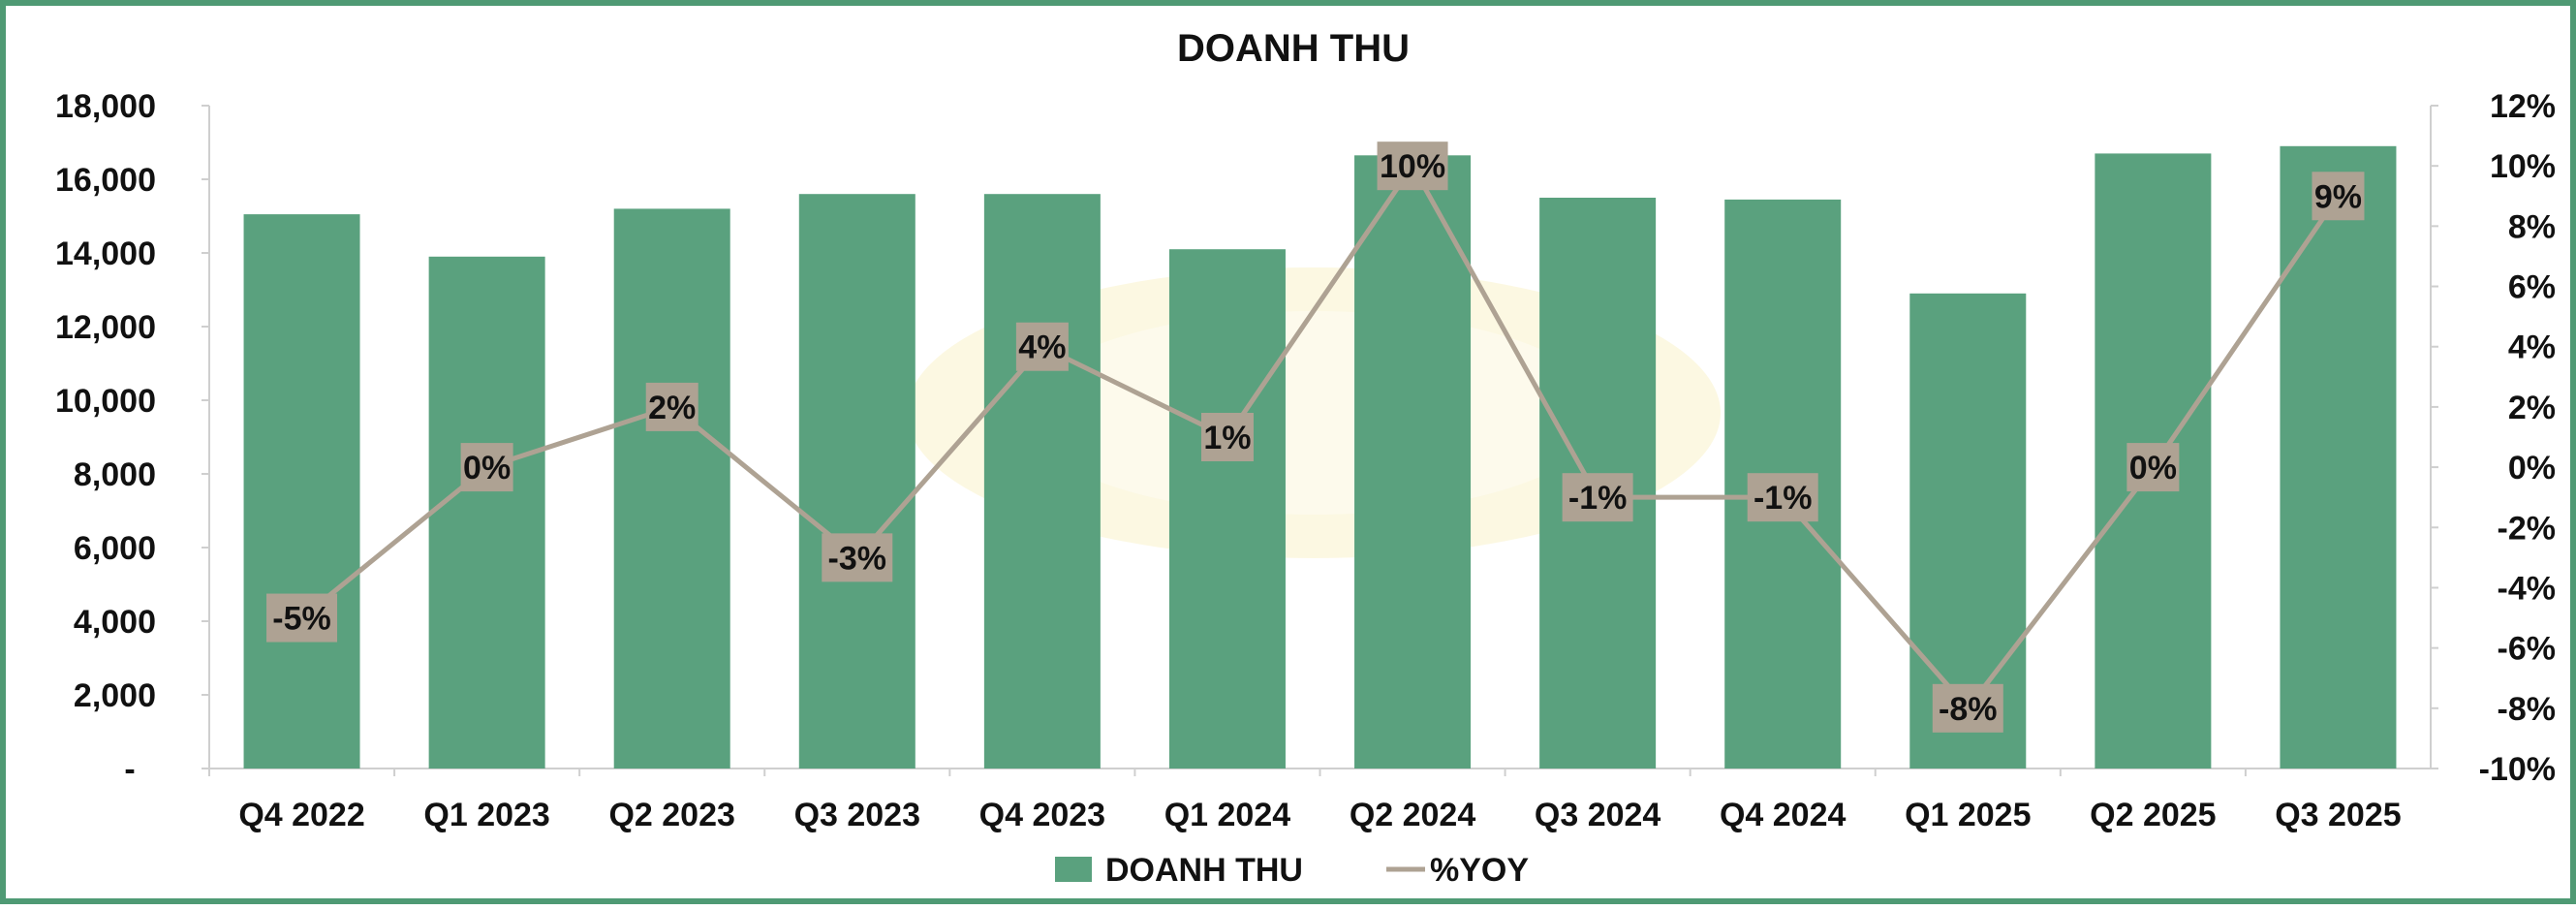 Image resolution: width=2576 pixels, height=910 pixels. What do you see at coordinates (105, 254) in the screenshot?
I see `left-tick-label: 14,000` at bounding box center [105, 254].